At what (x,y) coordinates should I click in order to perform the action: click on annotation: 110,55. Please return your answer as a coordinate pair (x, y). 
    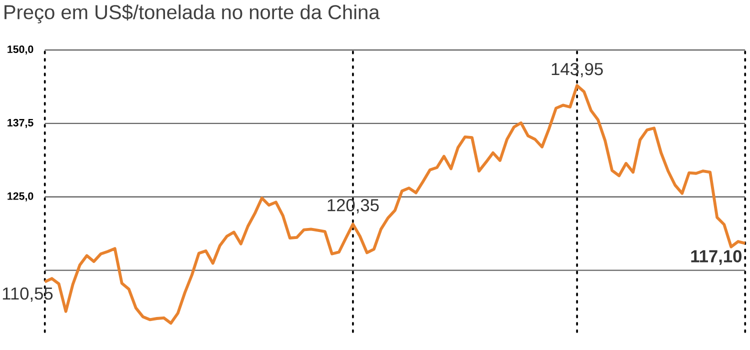
    Looking at the image, I should click on (27, 294).